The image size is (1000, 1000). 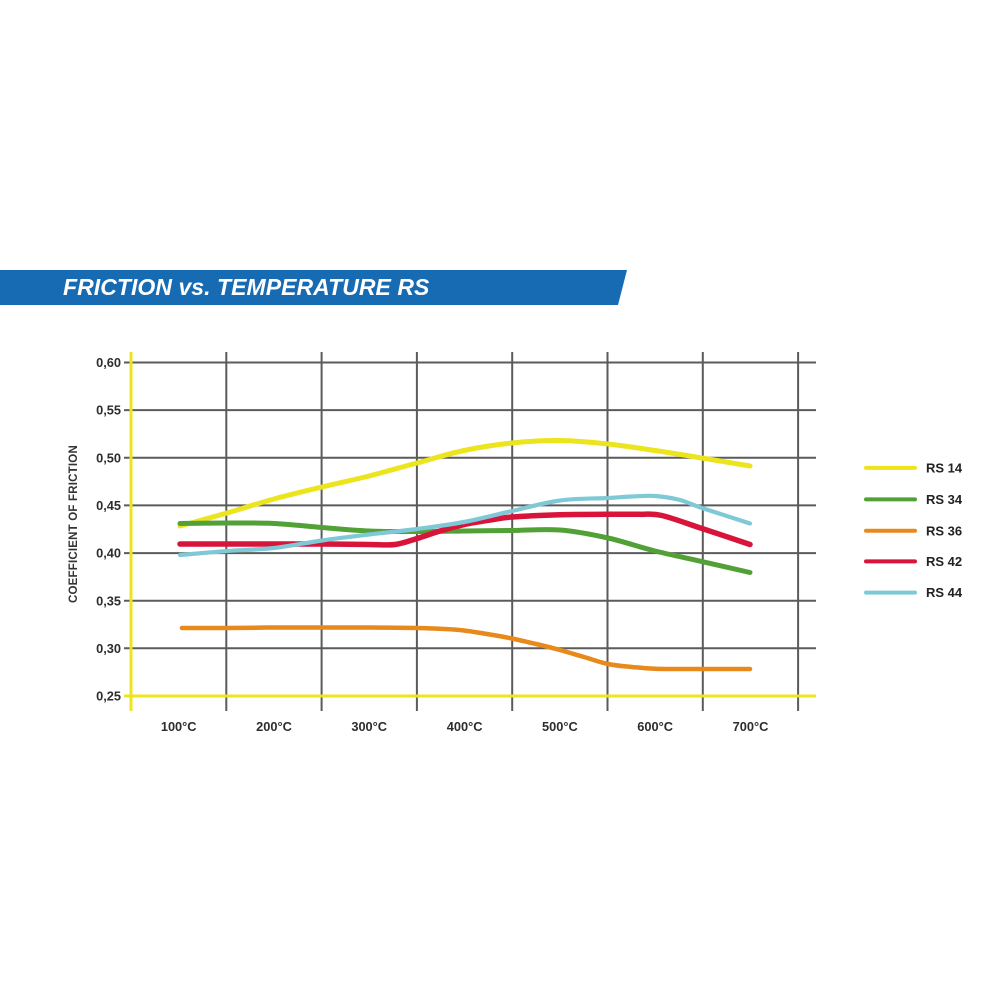 What do you see at coordinates (108, 553) in the screenshot?
I see `svg-text: 0,40` at bounding box center [108, 553].